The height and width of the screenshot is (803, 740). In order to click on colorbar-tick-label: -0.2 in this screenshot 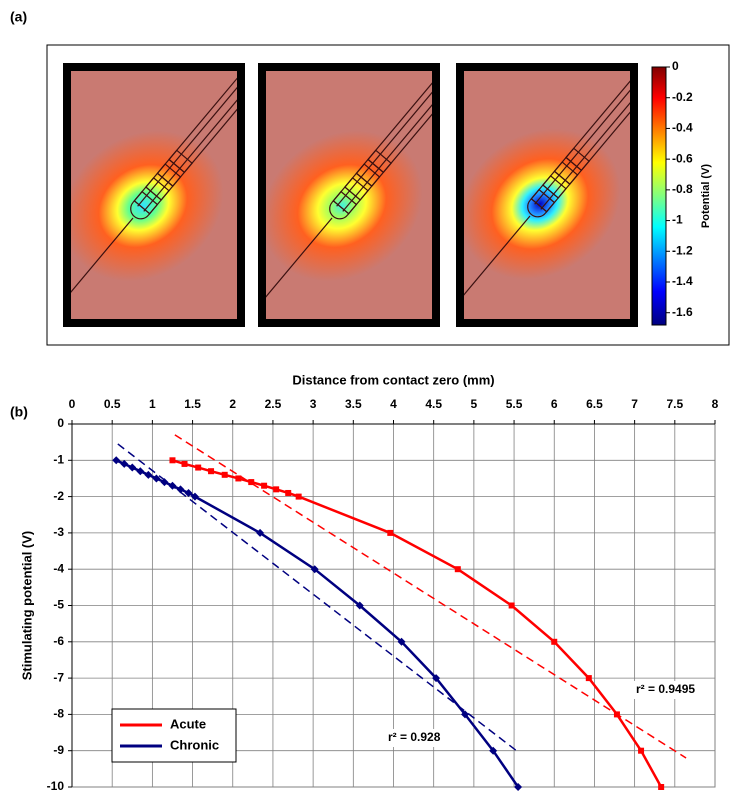, I will do `click(682, 97)`.